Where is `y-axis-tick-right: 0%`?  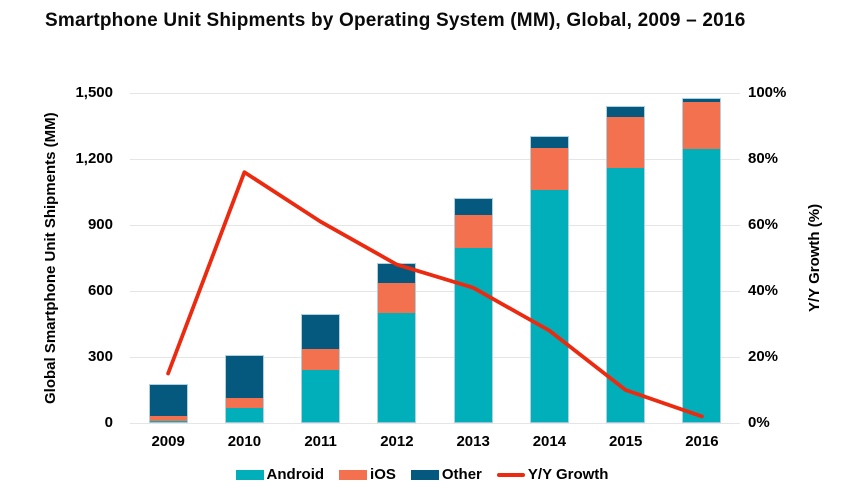 y-axis-tick-right: 0% is located at coordinates (759, 422).